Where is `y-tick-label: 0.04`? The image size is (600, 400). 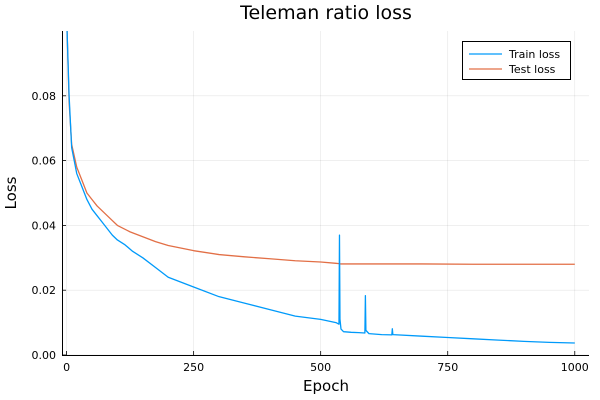 y-tick-label: 0.04 is located at coordinates (44, 225).